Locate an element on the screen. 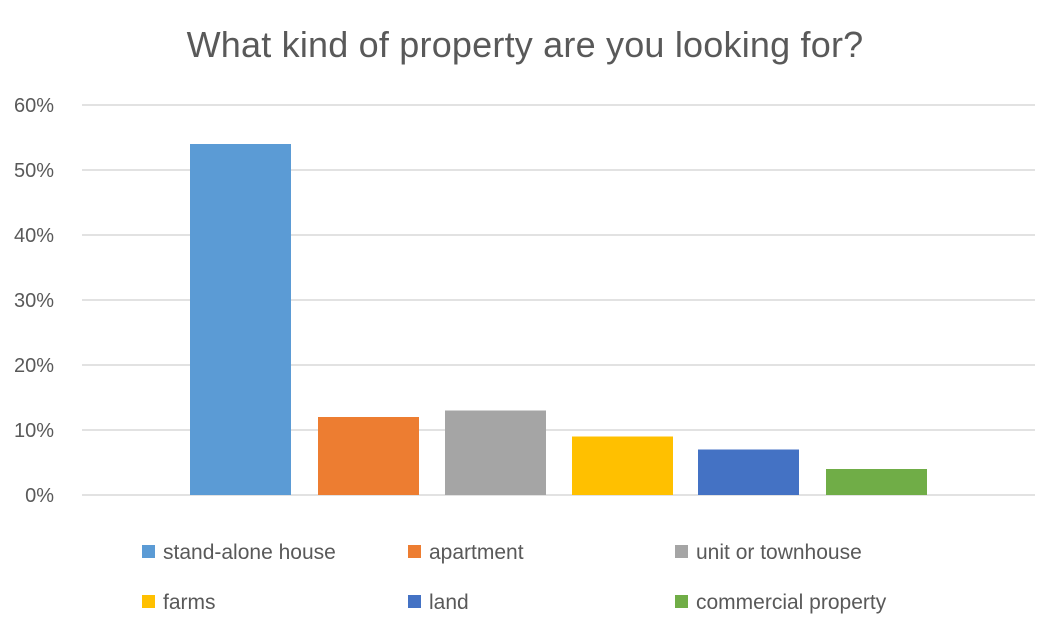  legend-item: apartment is located at coordinates (466, 552).